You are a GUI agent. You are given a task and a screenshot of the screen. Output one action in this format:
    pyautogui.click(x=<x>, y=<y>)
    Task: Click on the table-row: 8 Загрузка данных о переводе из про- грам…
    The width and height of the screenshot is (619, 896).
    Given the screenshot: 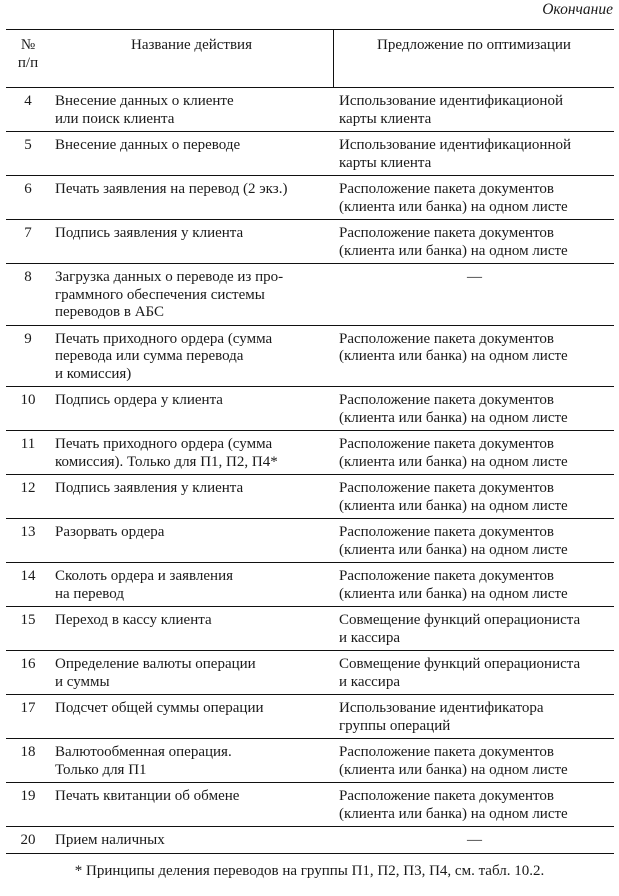 What is the action you would take?
    pyautogui.click(x=310, y=295)
    